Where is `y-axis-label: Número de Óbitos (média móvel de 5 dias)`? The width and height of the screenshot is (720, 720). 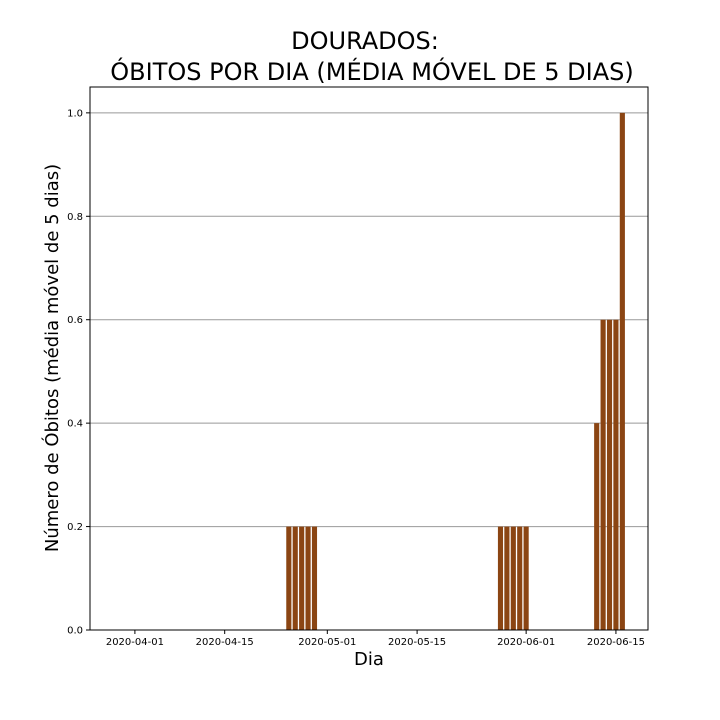 y-axis-label: Número de Óbitos (média móvel de 5 dias) is located at coordinates (52, 358).